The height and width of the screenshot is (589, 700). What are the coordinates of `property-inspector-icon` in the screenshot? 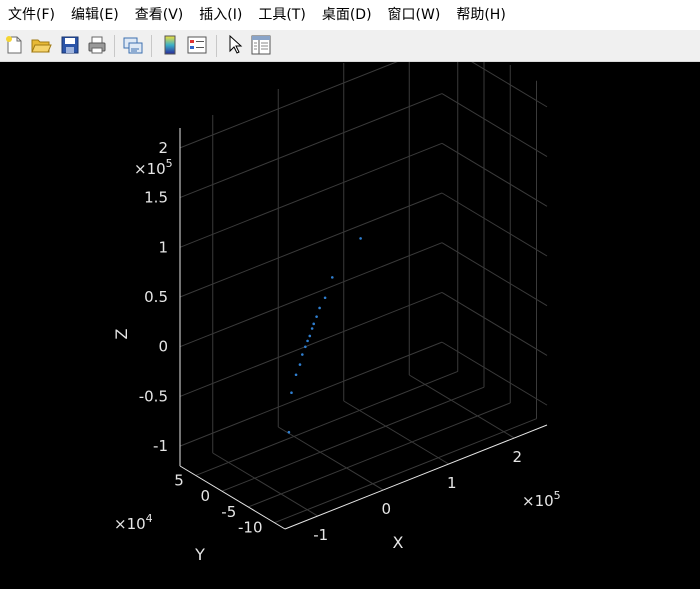 It's located at (261, 45).